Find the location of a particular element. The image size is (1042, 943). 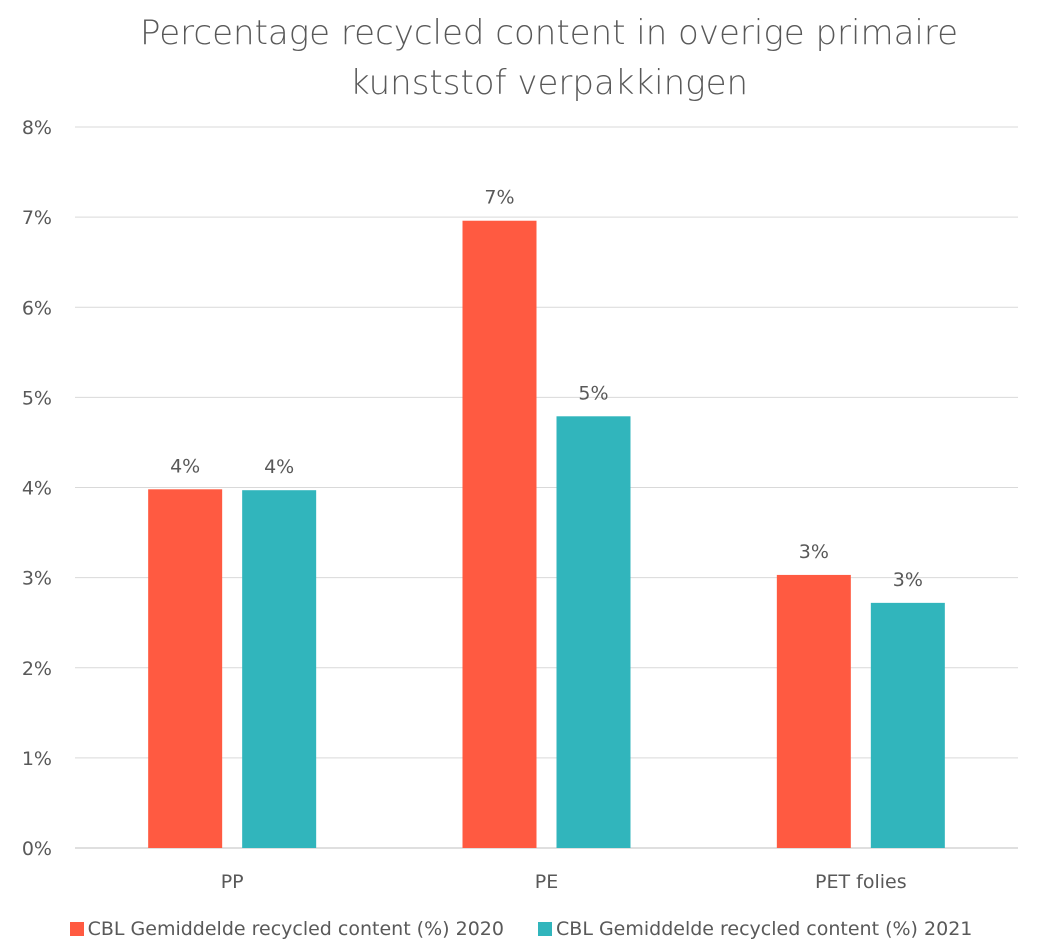

y-tick-label: 0% is located at coordinates (37, 849).